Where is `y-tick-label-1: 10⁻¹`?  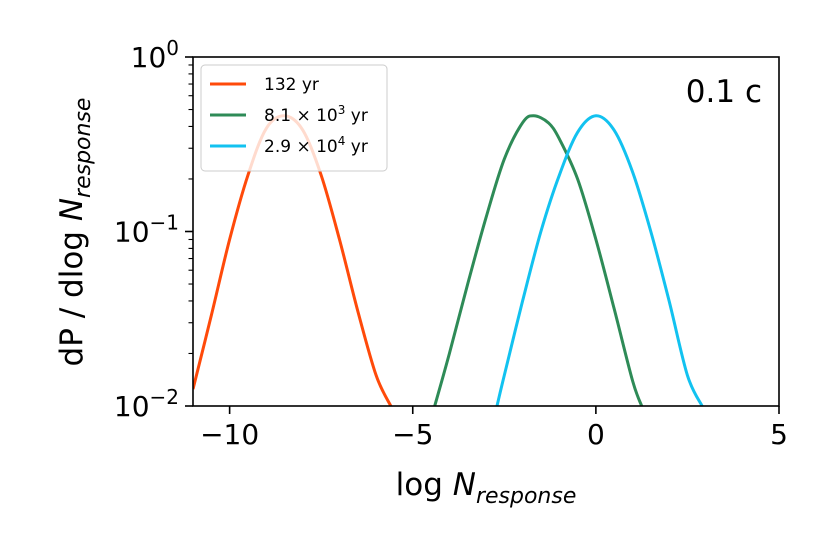
y-tick-label-1: 10⁻¹ is located at coordinates (146, 230).